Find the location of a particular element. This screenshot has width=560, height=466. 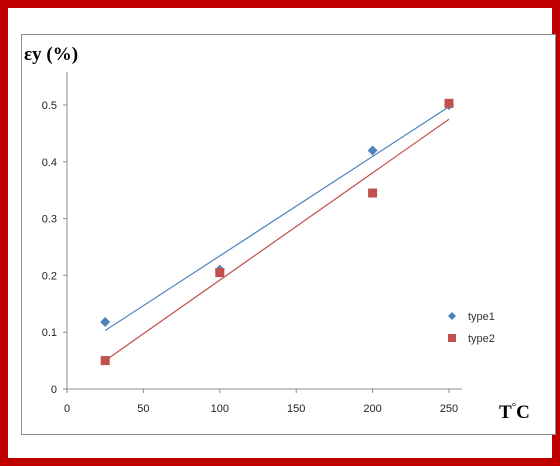

x-tick-label: 0 is located at coordinates (67, 409).